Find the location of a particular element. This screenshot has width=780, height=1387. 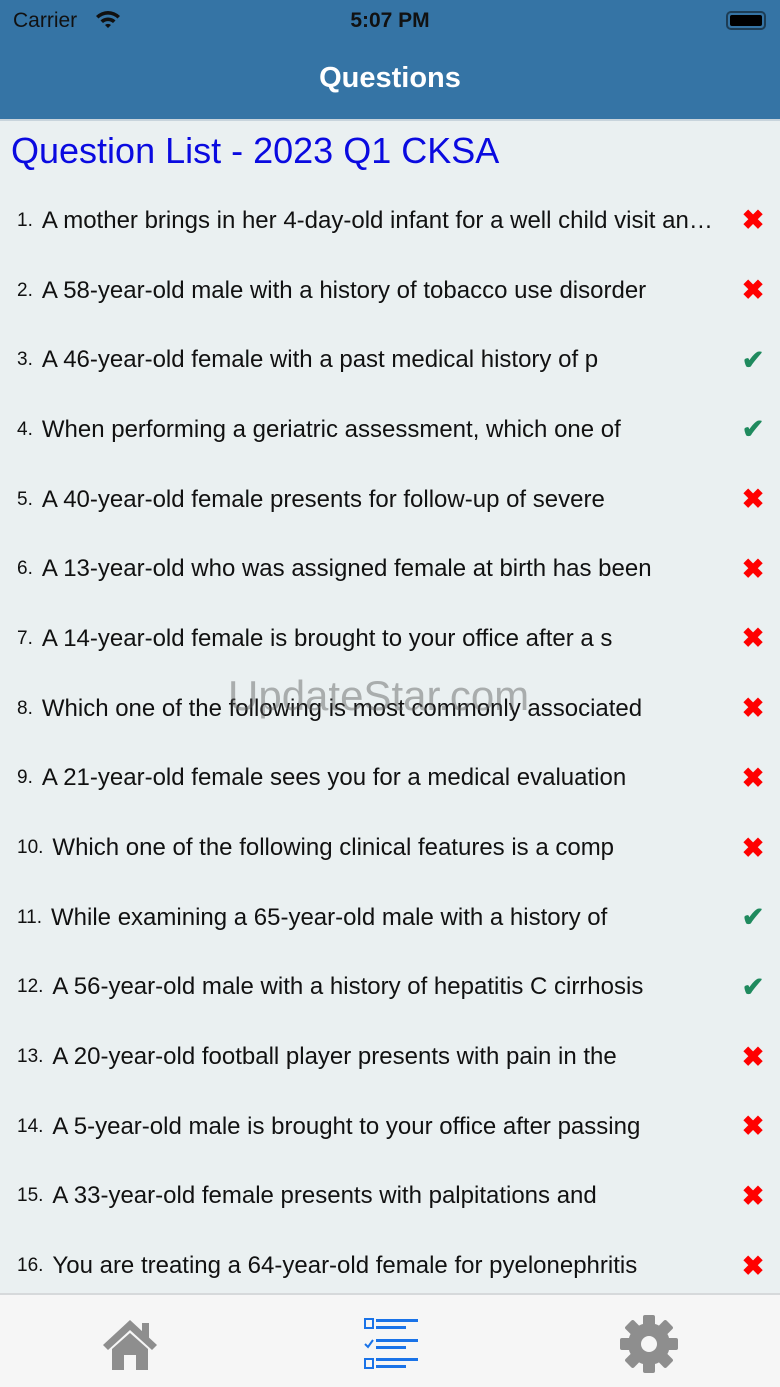

status-bar: Carrier 5:07 PM is located at coordinates (390, 21).